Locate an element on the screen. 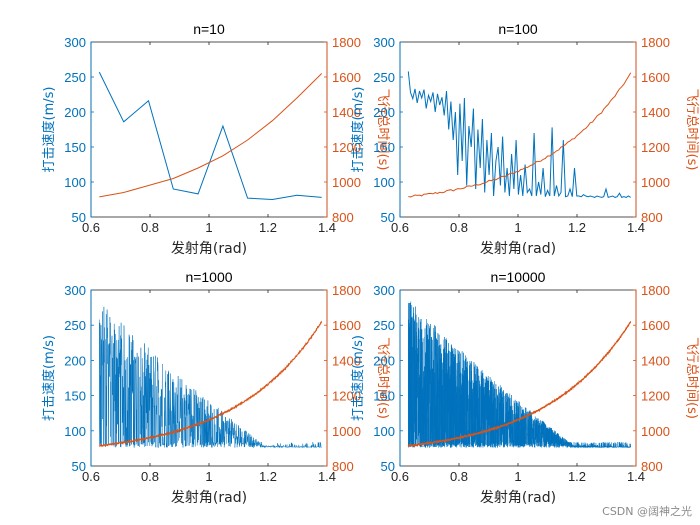 The image size is (700, 525). chart-title: n=1000 is located at coordinates (208, 277).